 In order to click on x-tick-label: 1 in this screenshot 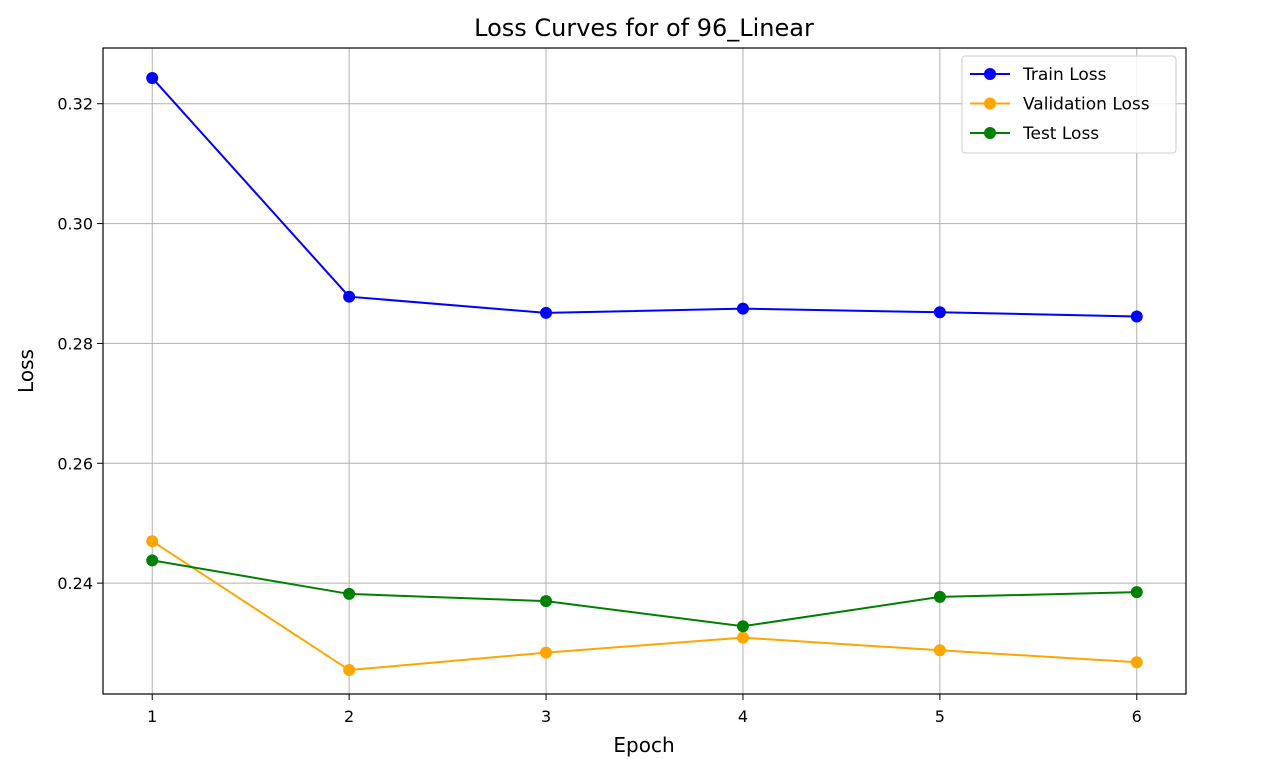, I will do `click(152, 716)`.